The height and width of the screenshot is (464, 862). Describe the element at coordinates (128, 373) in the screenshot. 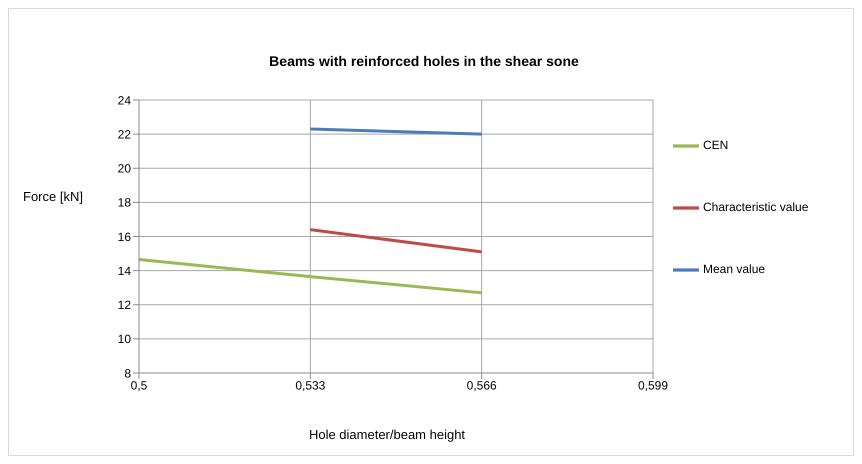

I see `y-tick-label: 8` at that location.